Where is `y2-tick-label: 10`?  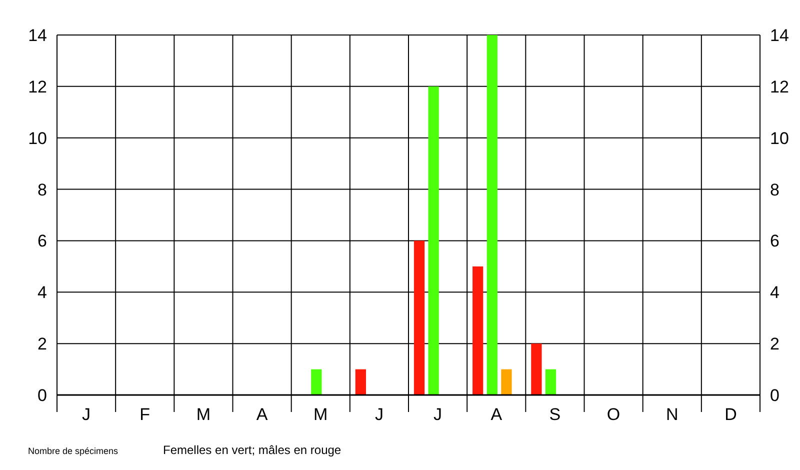 y2-tick-label: 10 is located at coordinates (779, 138).